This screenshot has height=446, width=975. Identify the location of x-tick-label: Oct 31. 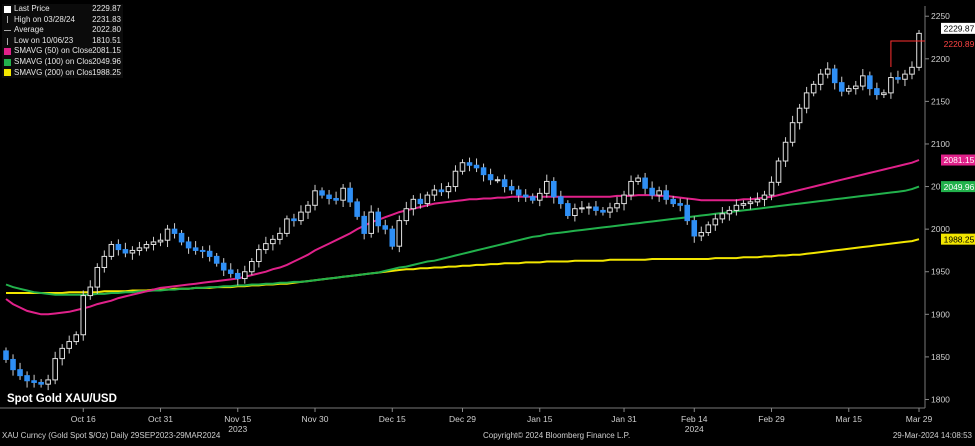
(160, 419).